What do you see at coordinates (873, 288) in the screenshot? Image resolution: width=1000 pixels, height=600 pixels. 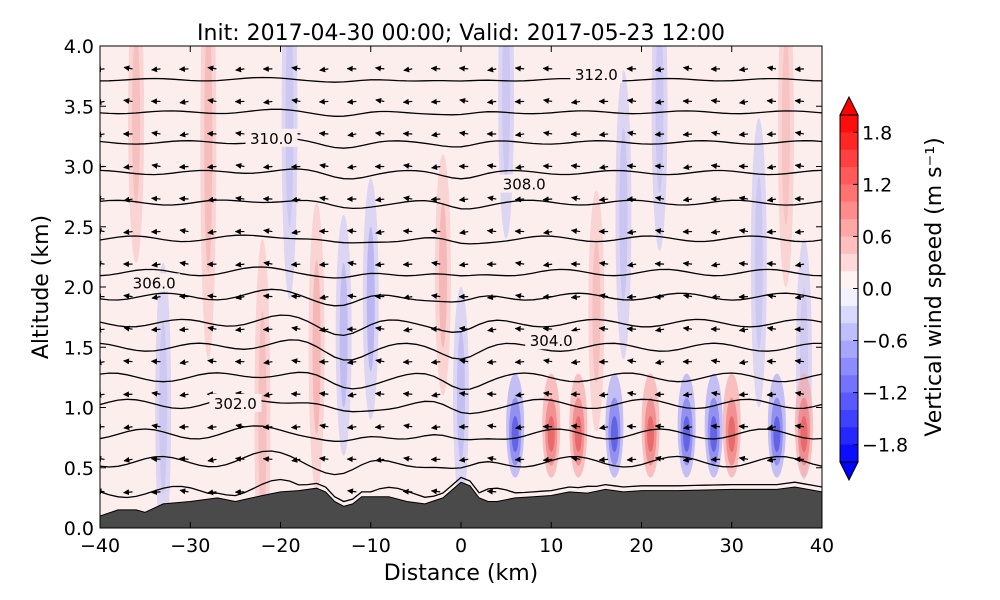 I see `colorbar: −1.8 −1.2 −0.6 0.0 0.6 1.2 1.8` at bounding box center [873, 288].